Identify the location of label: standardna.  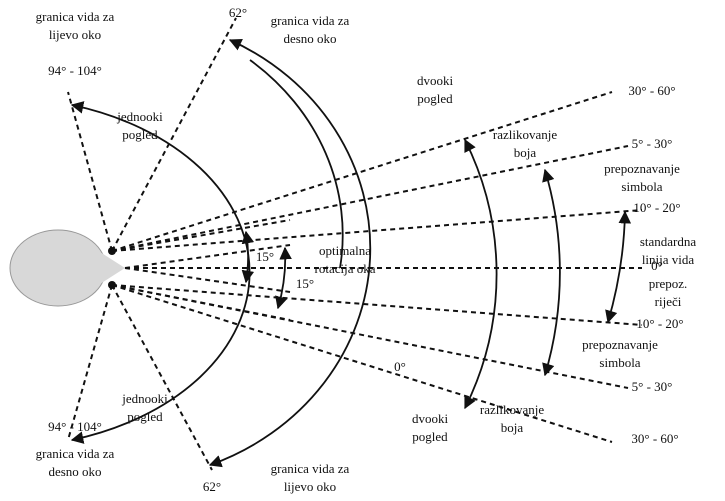
(668, 241).